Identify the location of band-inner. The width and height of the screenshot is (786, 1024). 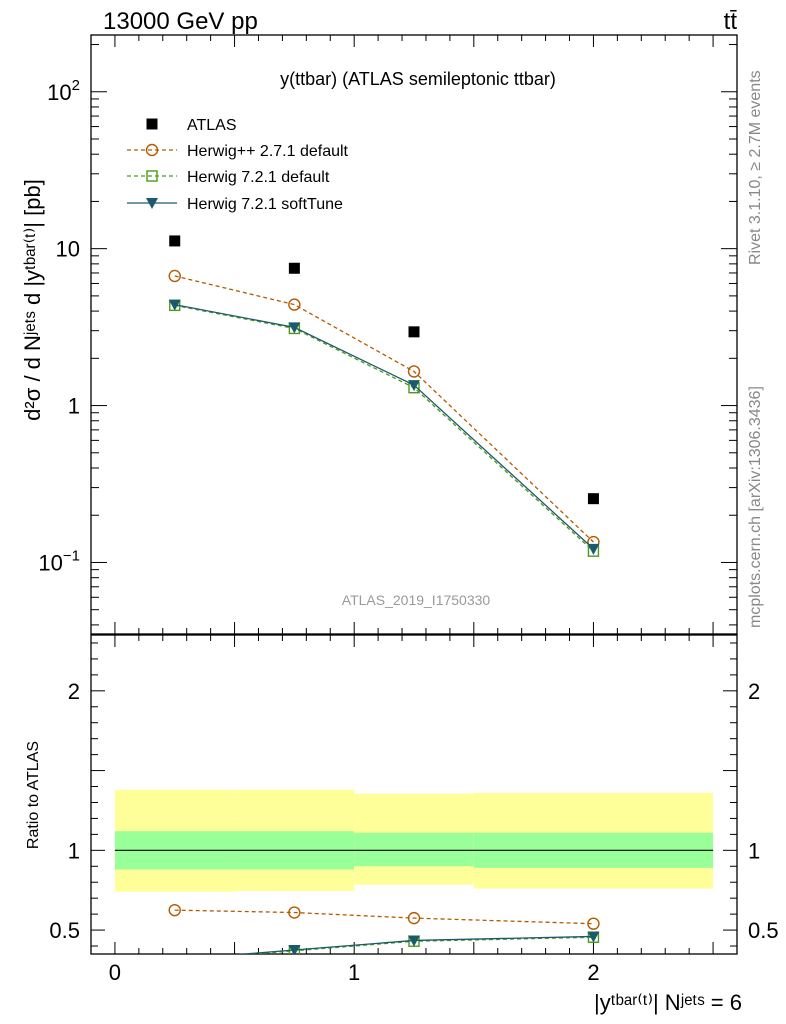
(414, 849).